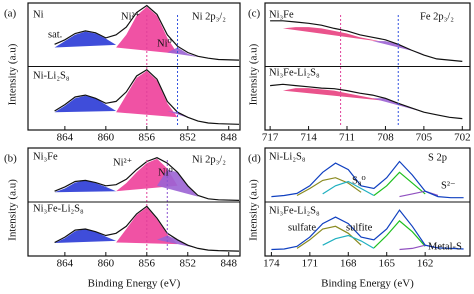  Describe the element at coordinates (270, 138) in the screenshot. I see `x-tick-label: 717` at that location.